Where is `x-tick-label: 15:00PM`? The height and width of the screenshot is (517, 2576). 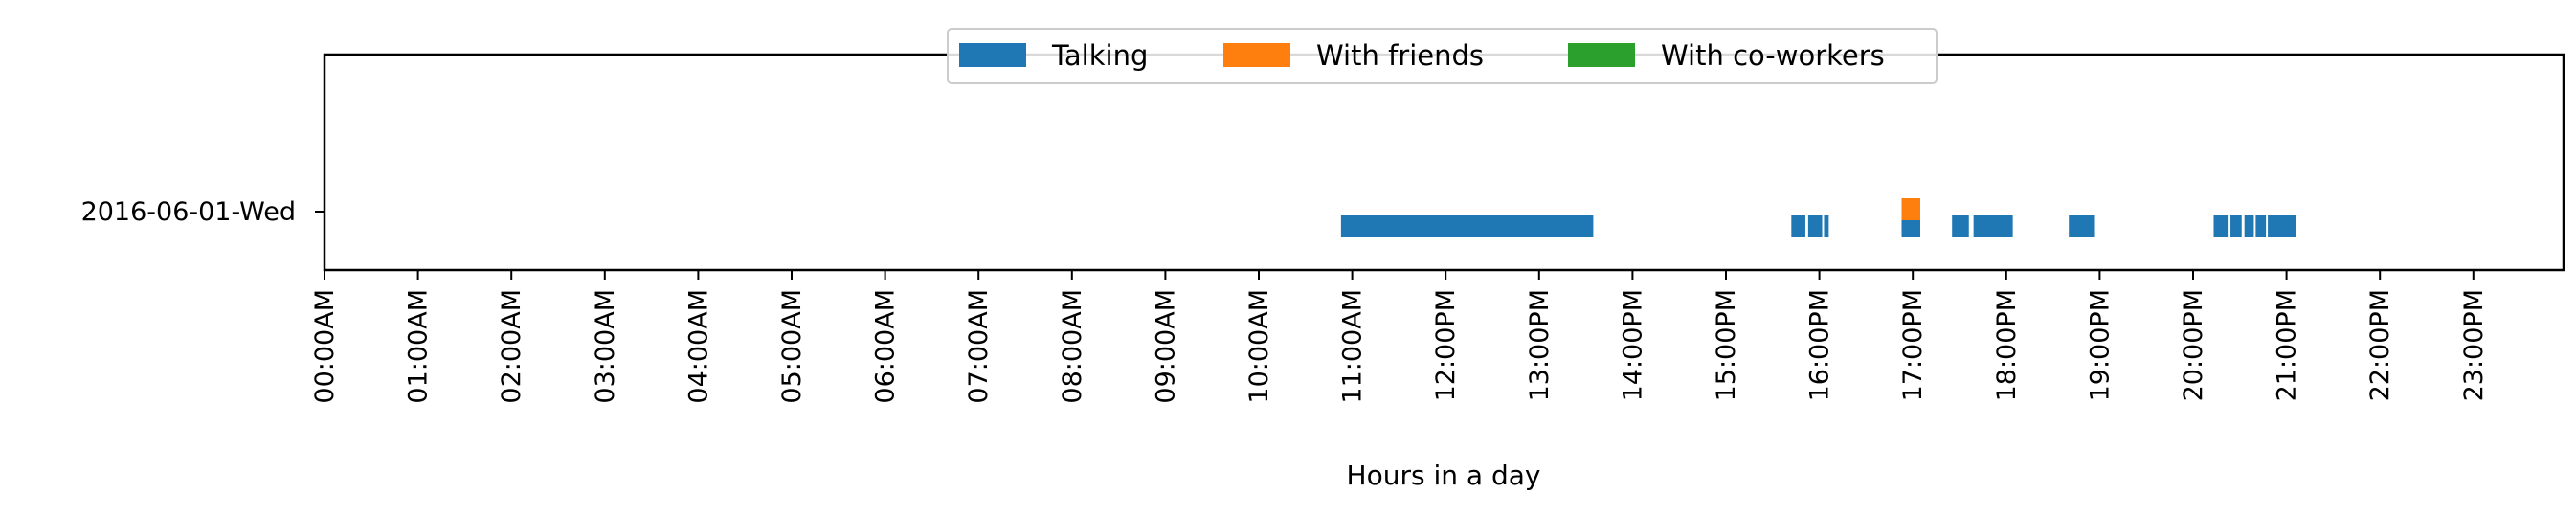
x-tick-label: 15:00PM is located at coordinates (1726, 345).